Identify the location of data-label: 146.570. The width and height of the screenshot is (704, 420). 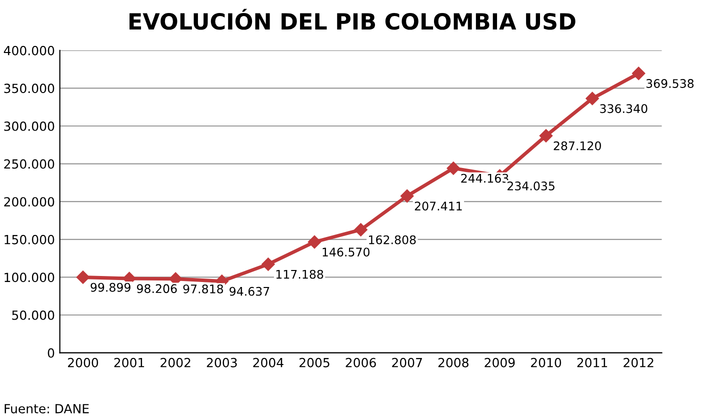
(346, 252).